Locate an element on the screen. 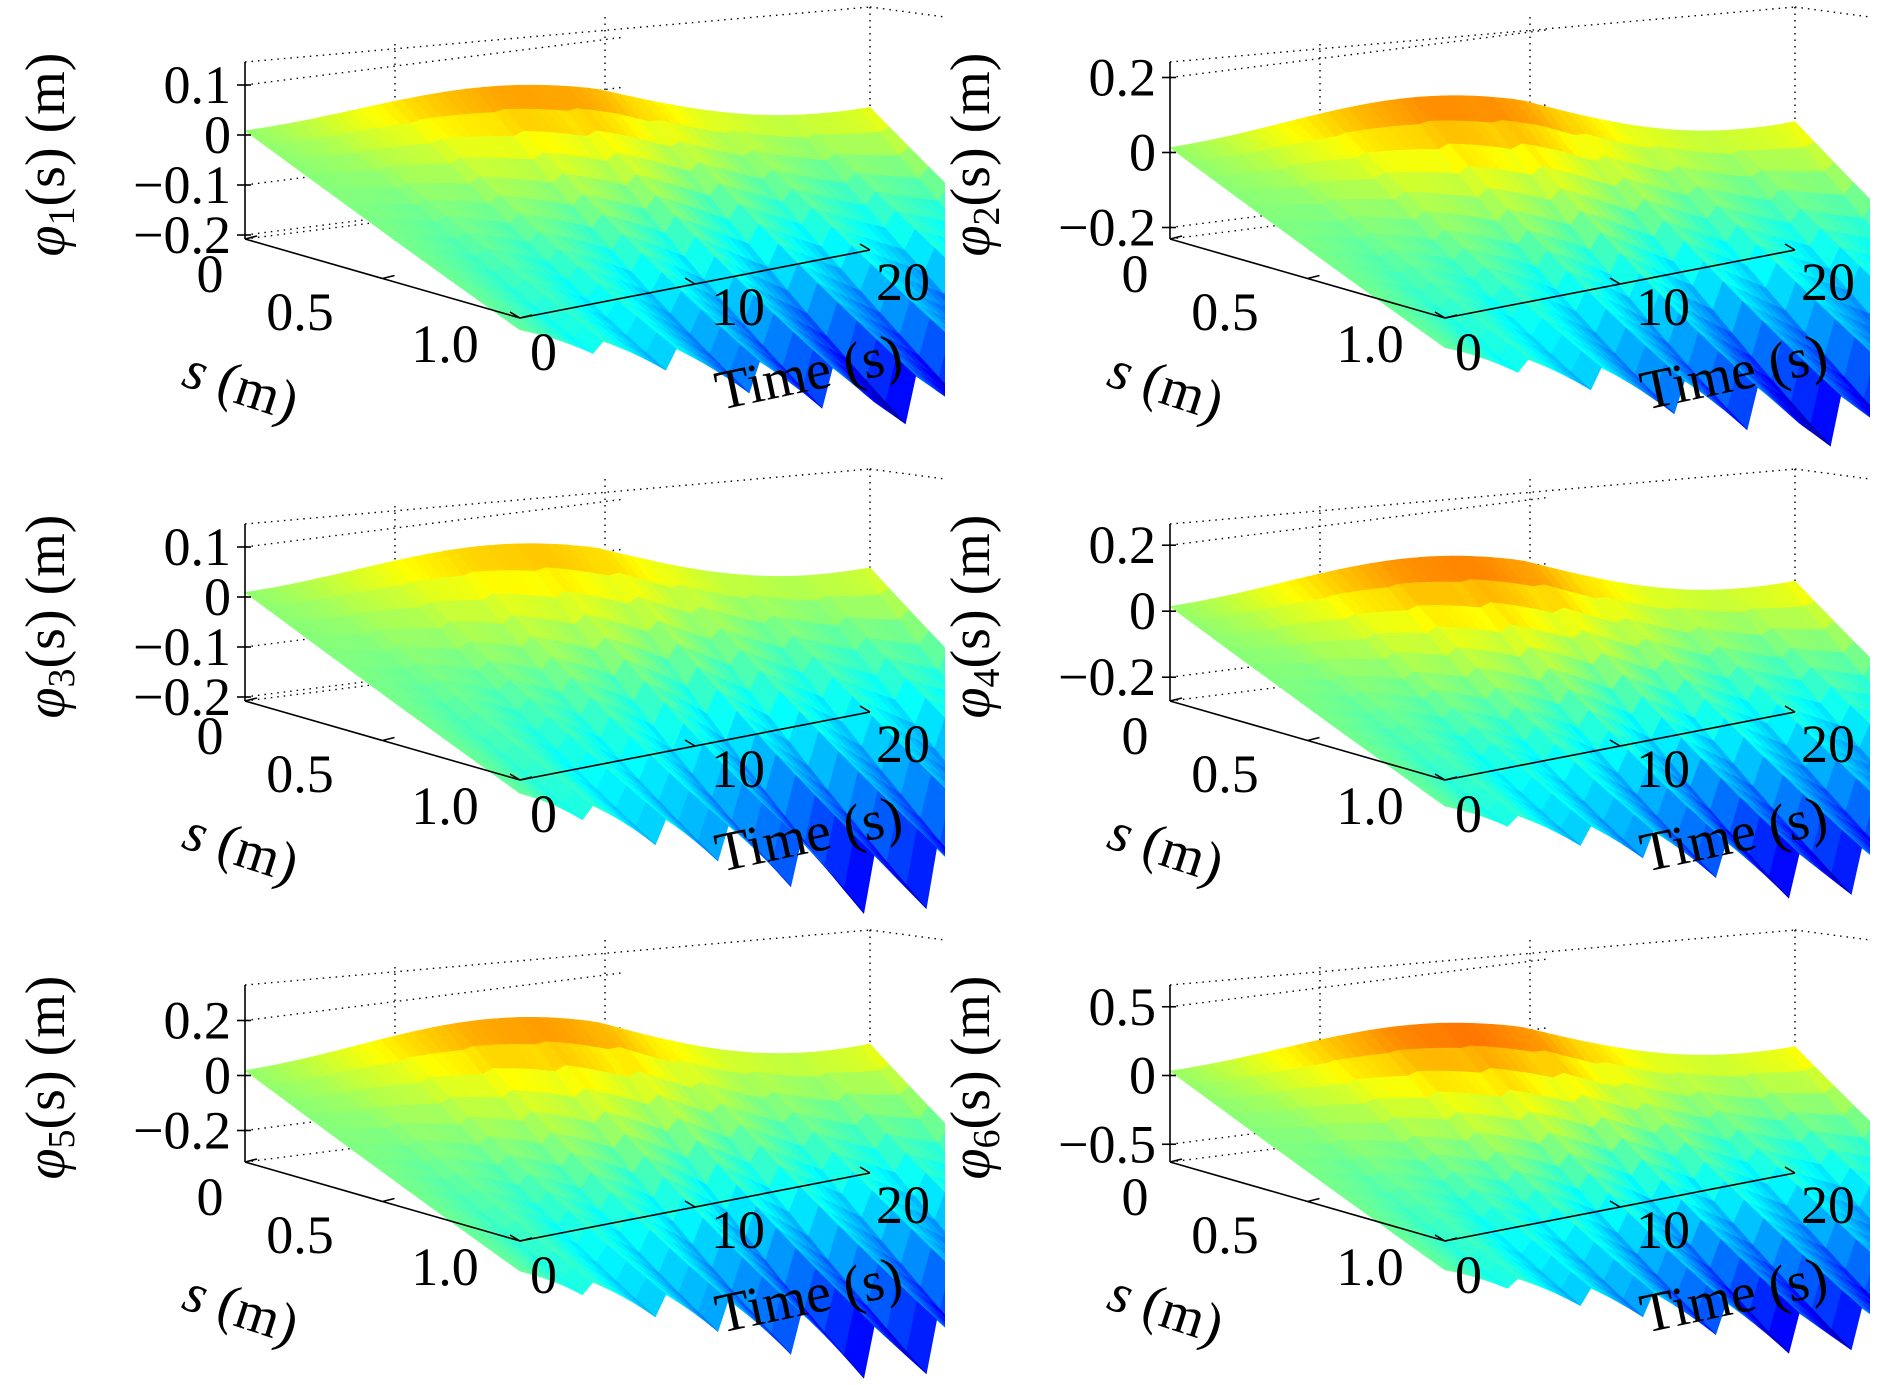 This screenshot has width=1890, height=1385. z-axis-label: φ3(s) (m) is located at coordinates (49, 617).